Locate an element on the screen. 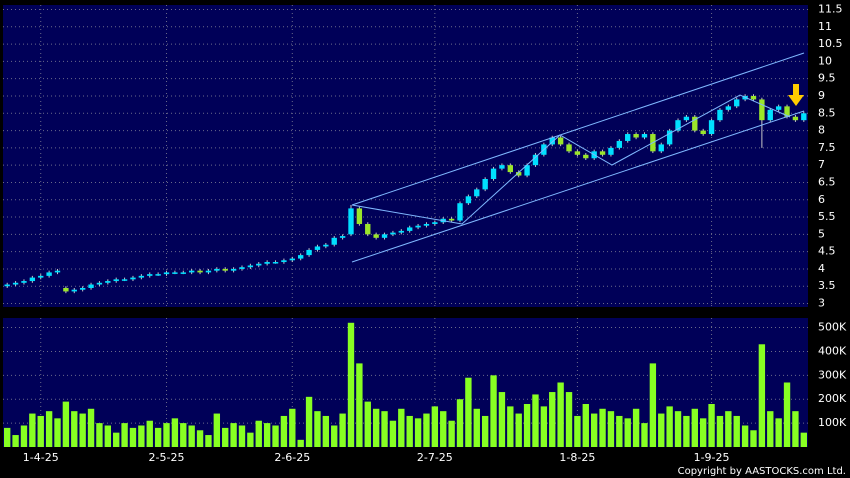 The width and height of the screenshot is (850, 478). y-tick-label: 9 is located at coordinates (821, 95).